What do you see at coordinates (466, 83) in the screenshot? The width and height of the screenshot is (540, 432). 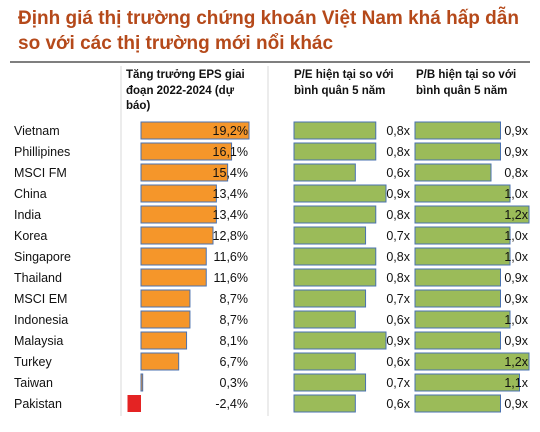 I see `pb-column-header: P/B hiện tại so với bình quân 5 năm` at bounding box center [466, 83].